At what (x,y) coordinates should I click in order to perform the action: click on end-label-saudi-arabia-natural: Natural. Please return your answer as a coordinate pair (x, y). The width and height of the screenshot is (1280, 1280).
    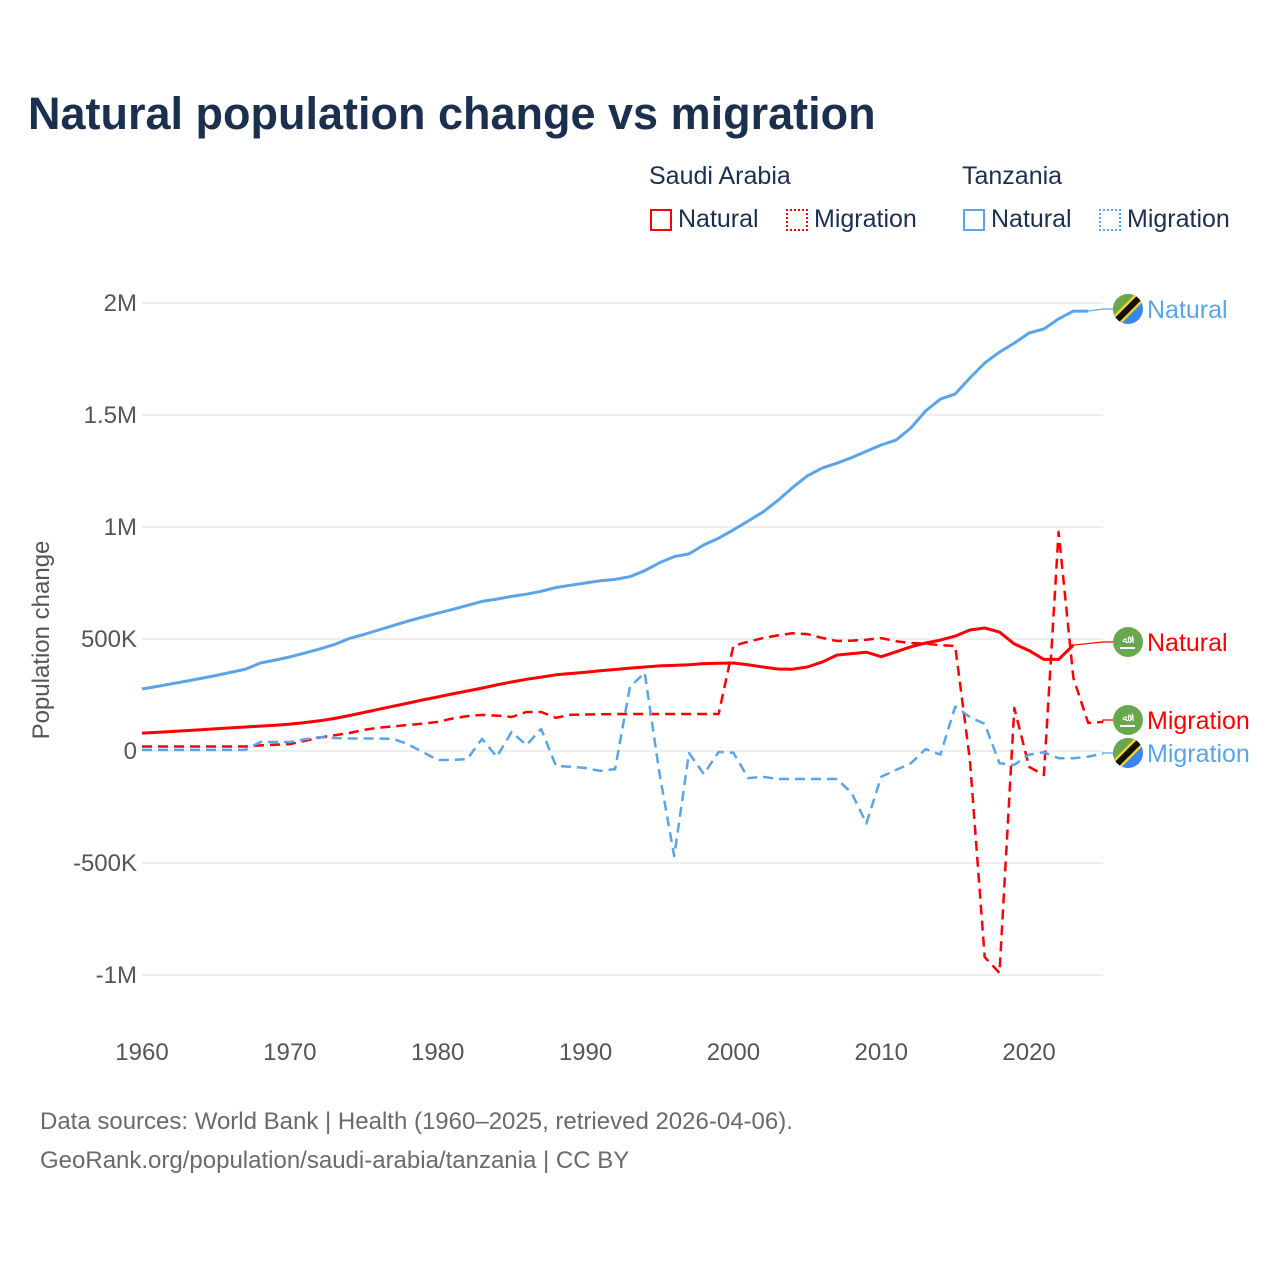
    Looking at the image, I should click on (1187, 643).